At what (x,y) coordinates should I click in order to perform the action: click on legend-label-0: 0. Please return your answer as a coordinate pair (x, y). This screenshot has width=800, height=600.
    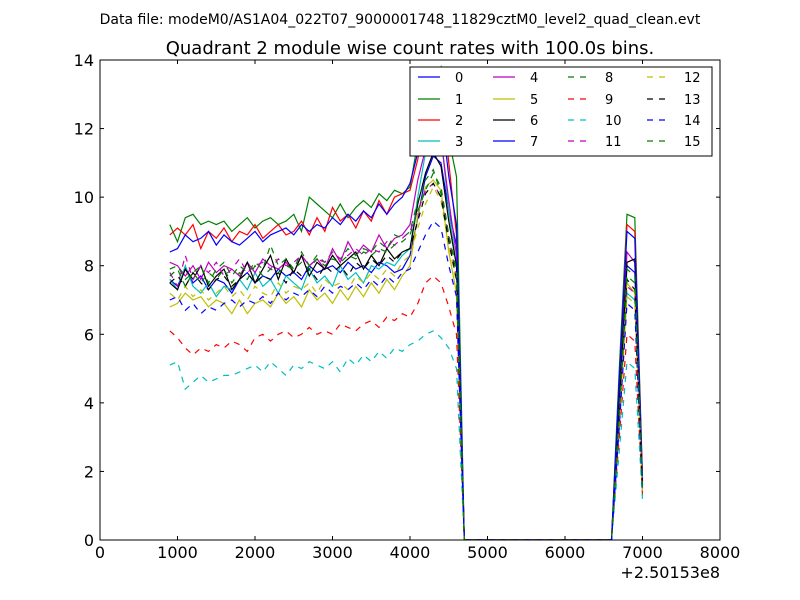
    Looking at the image, I should click on (459, 78).